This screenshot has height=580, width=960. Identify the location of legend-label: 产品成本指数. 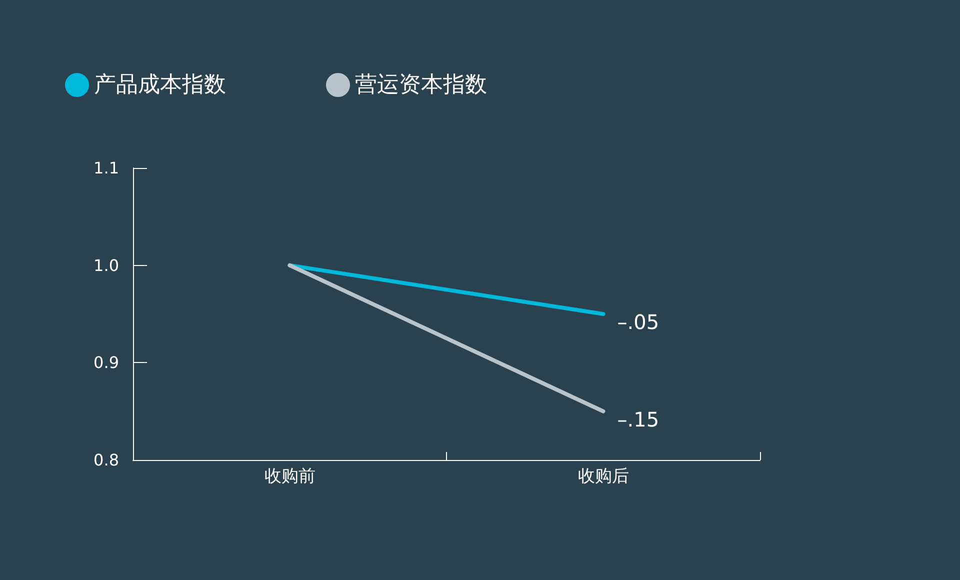
(160, 85).